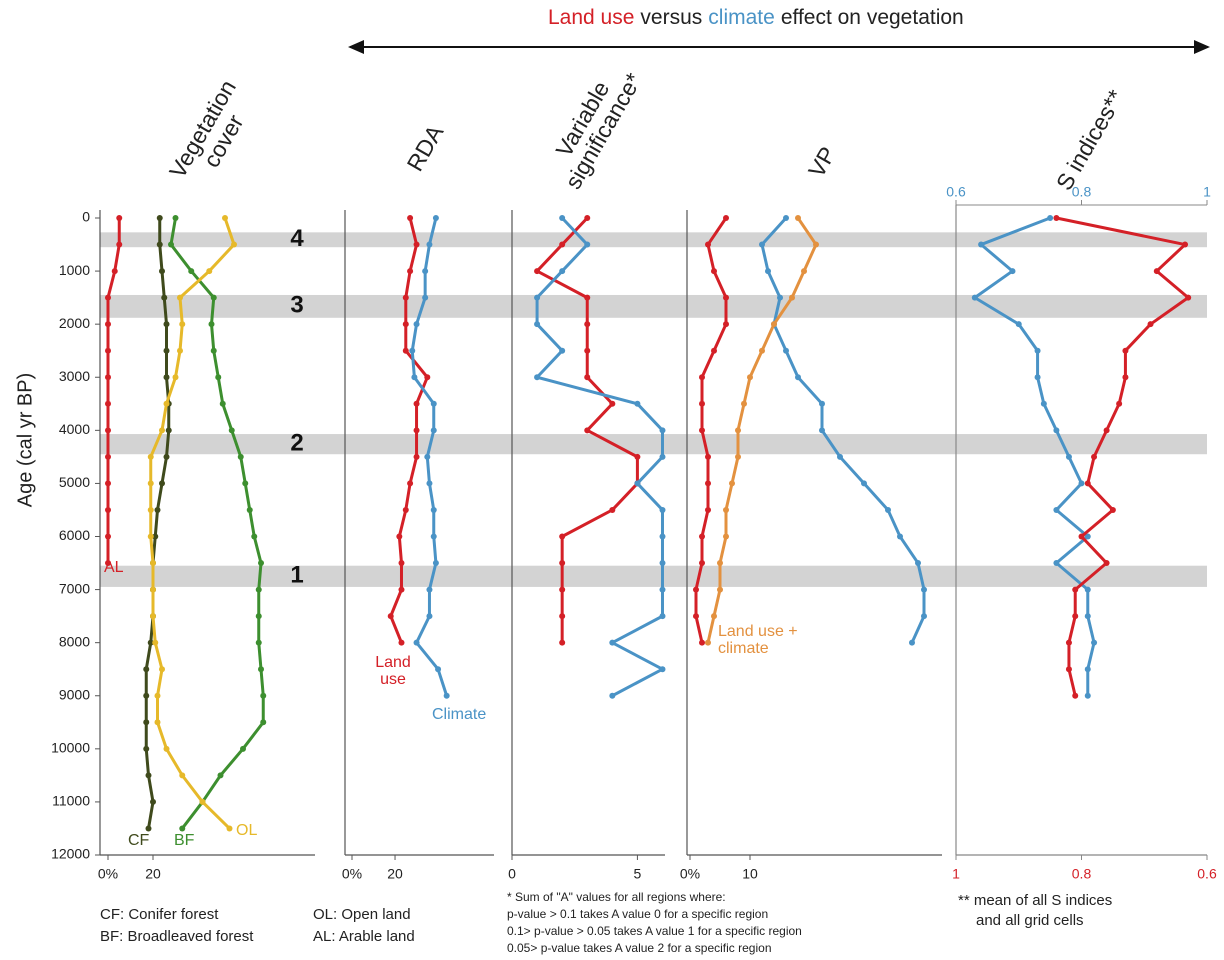 The image size is (1224, 960). What do you see at coordinates (297, 238) in the screenshot?
I see `zone-label: 4` at bounding box center [297, 238].